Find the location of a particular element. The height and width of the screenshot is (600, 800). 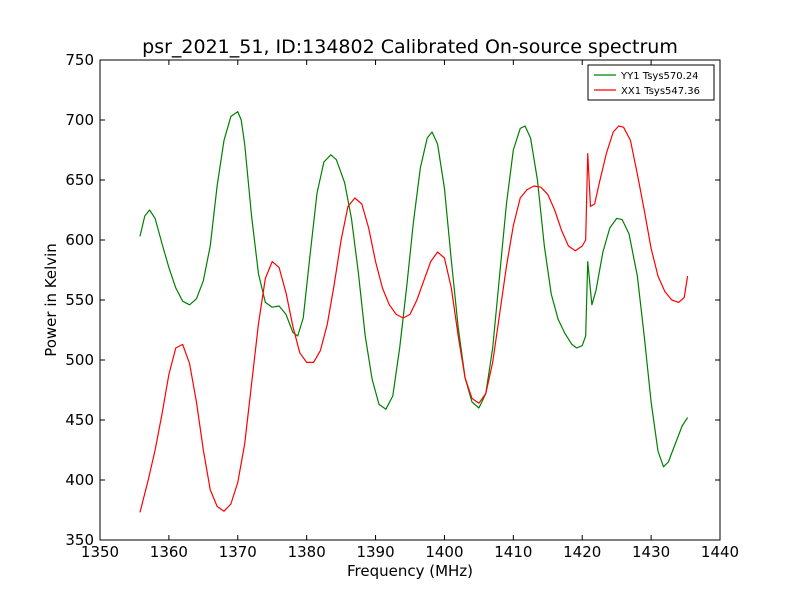

x-tick-label: 1370 is located at coordinates (238, 552).